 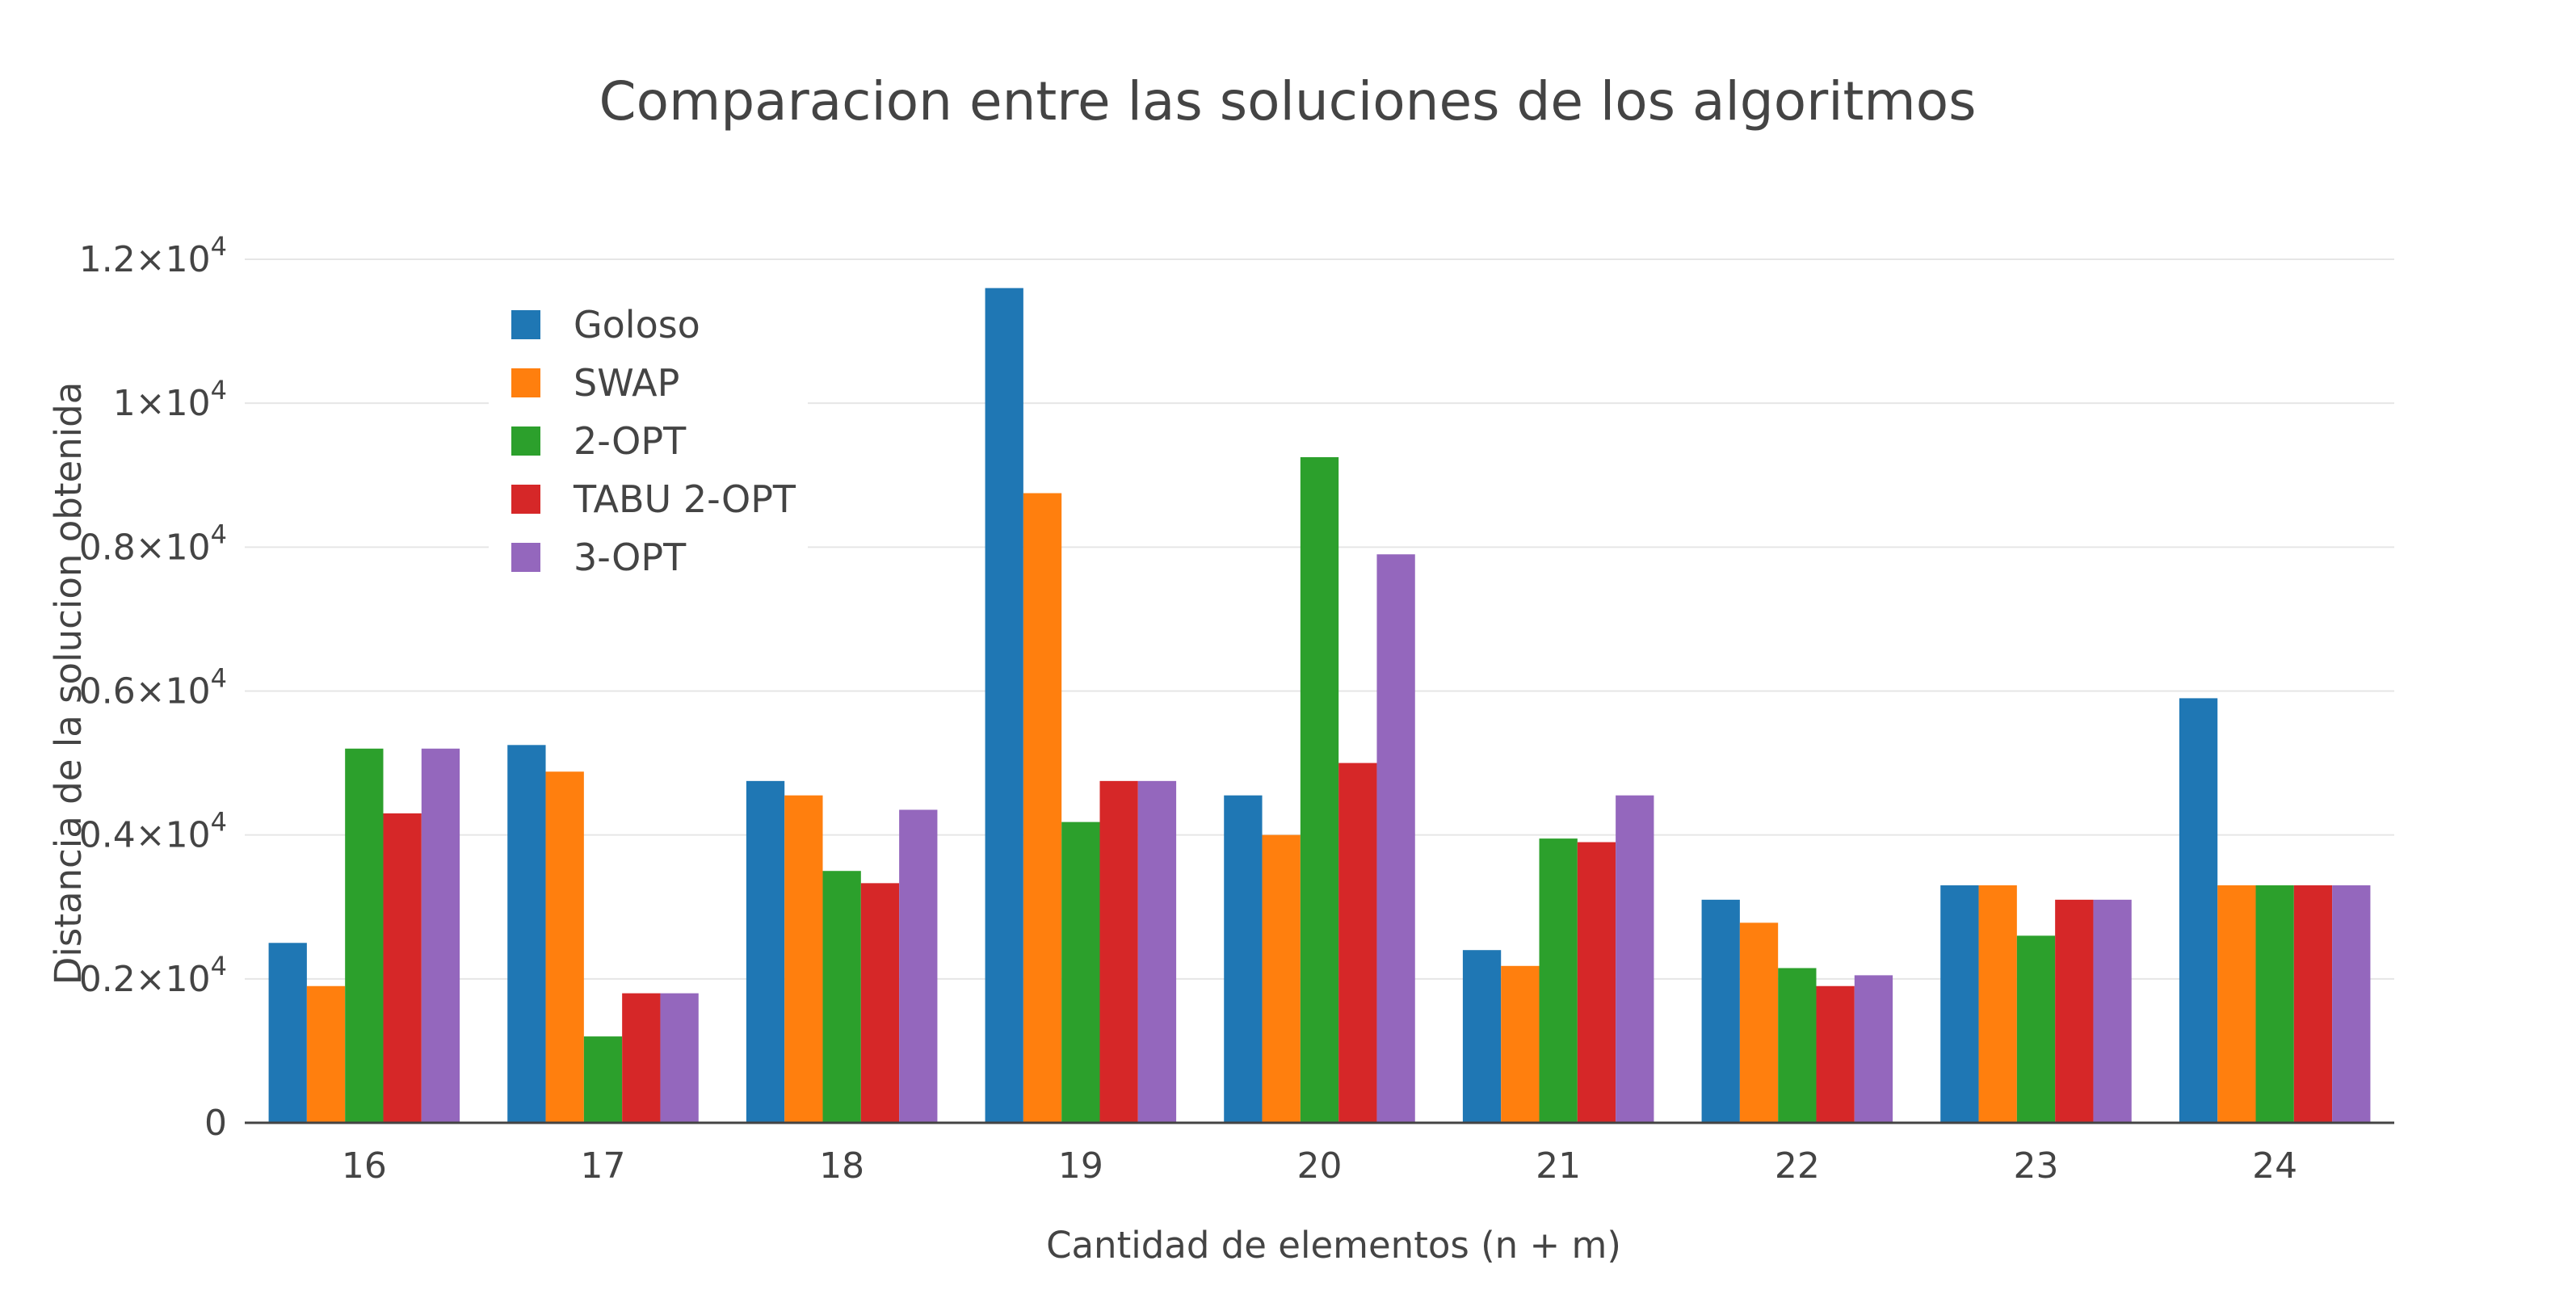 What do you see at coordinates (153, 543) in the screenshot?
I see `y-tick-label: 0.8×10⁴` at bounding box center [153, 543].